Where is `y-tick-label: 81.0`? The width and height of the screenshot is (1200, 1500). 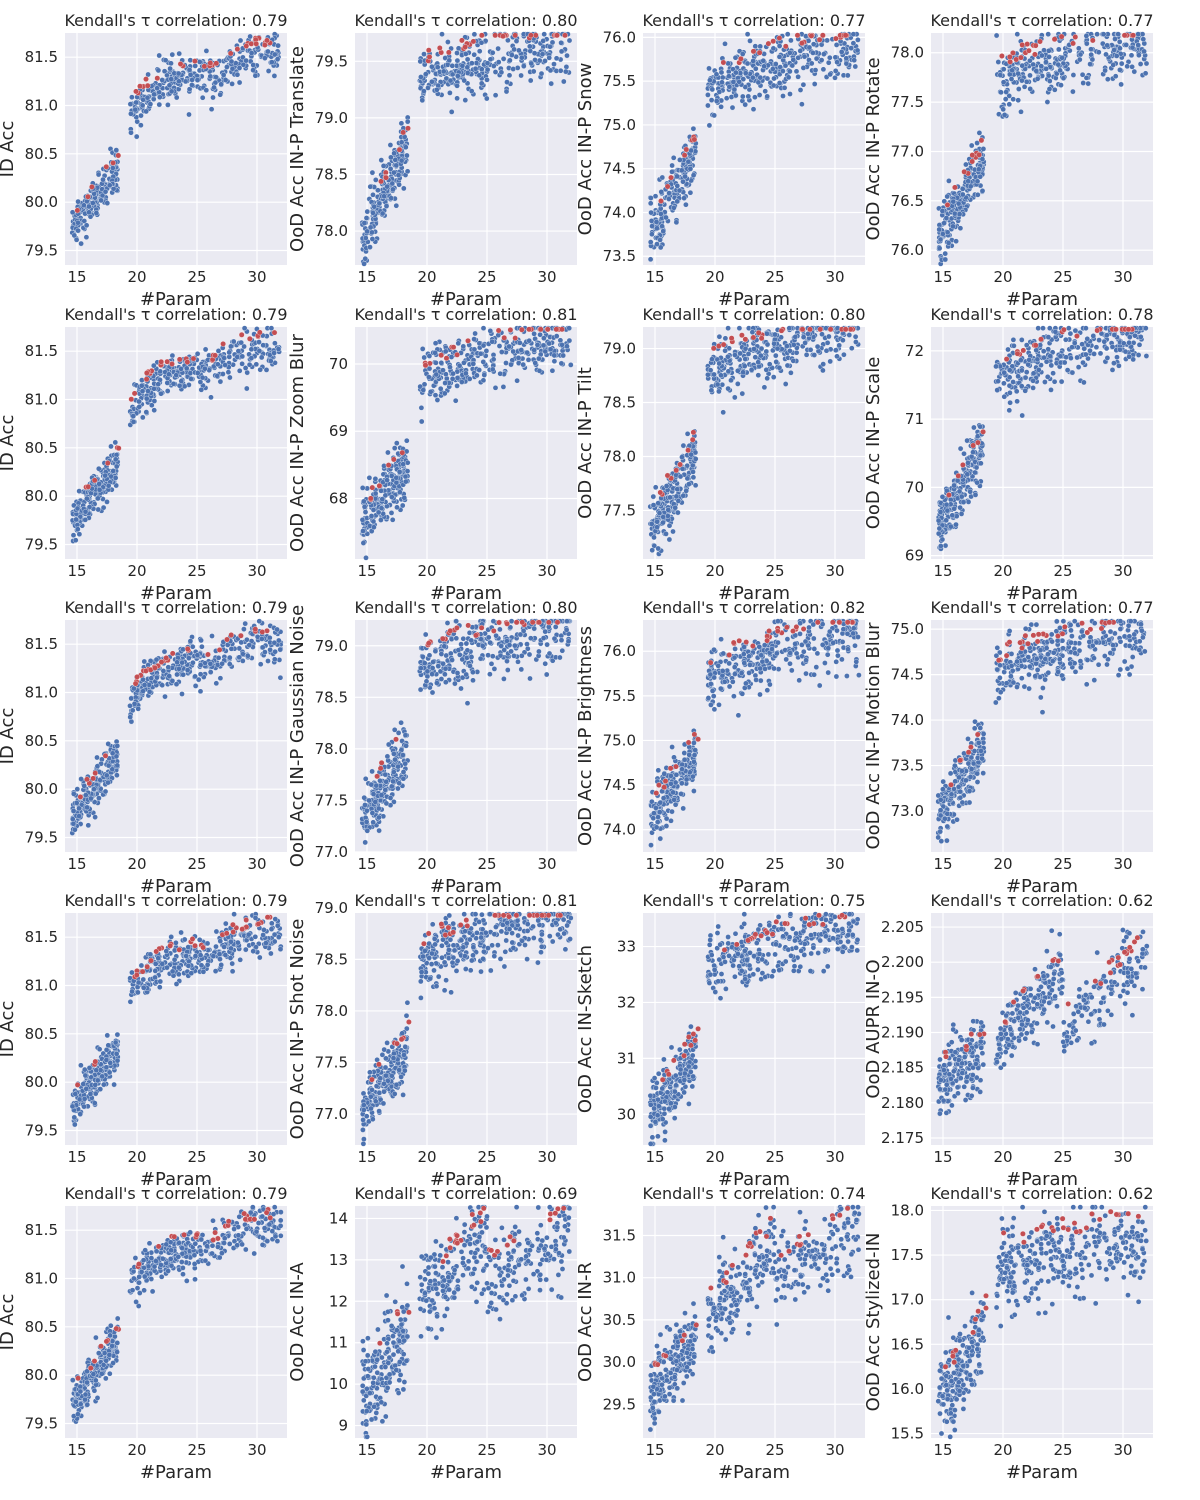 y-tick-label: 81.0 is located at coordinates (41, 693).